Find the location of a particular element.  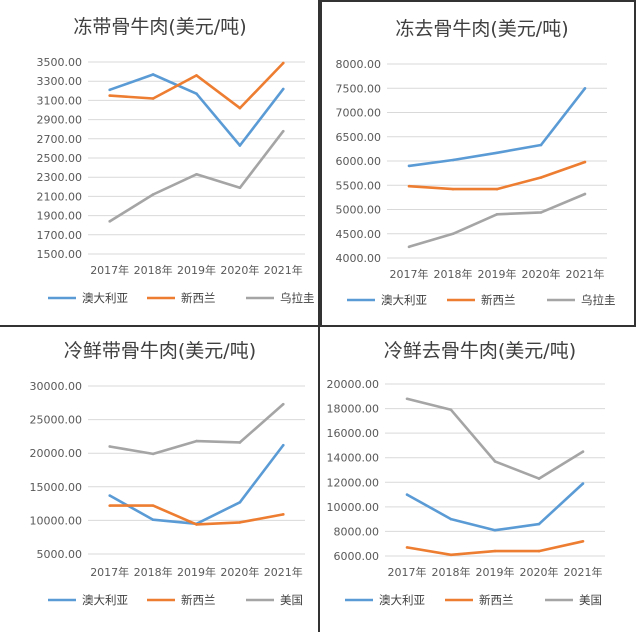

y-tick-label: 1700.00 is located at coordinates (60, 235).